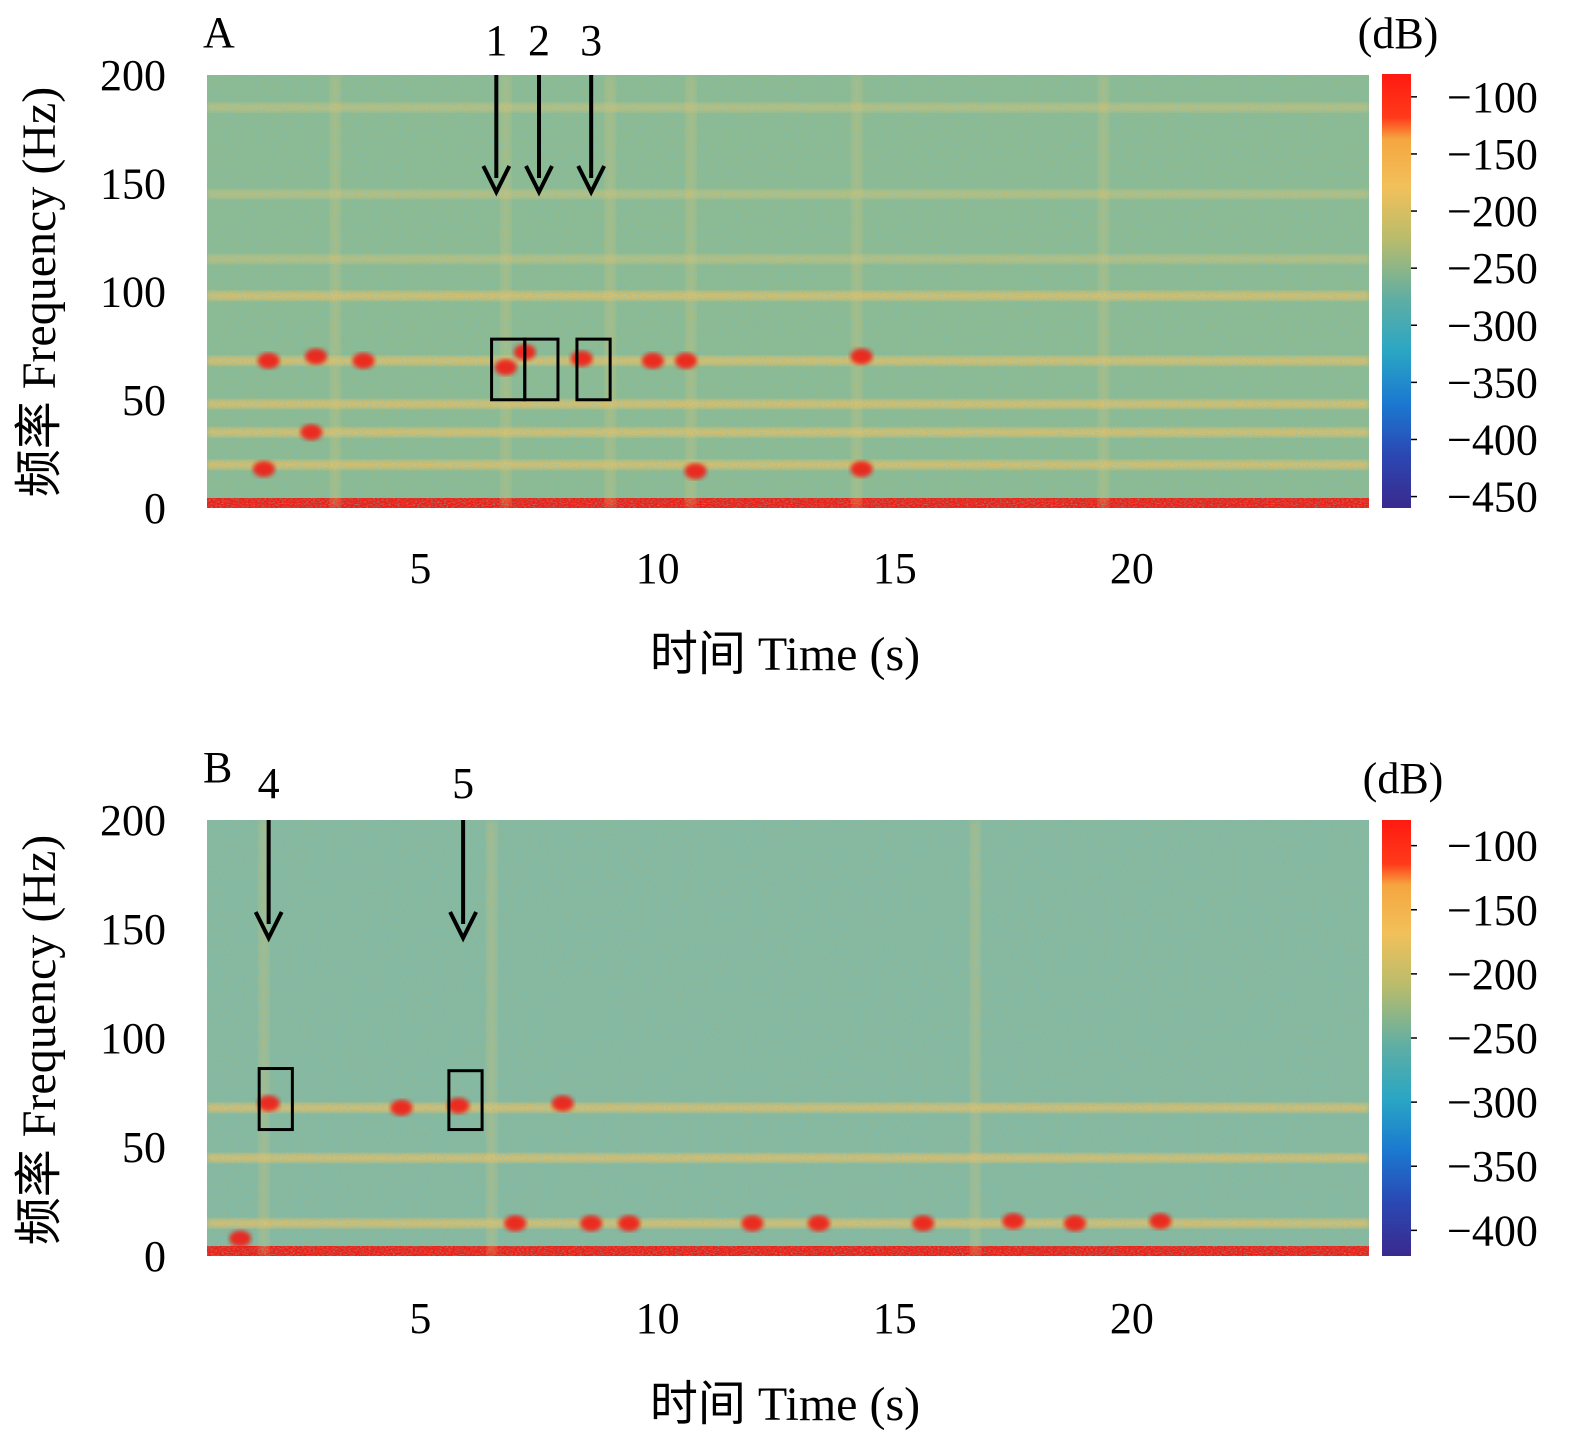  What do you see at coordinates (539, 106) in the screenshot?
I see `annotation-arrow: 2` at bounding box center [539, 106].